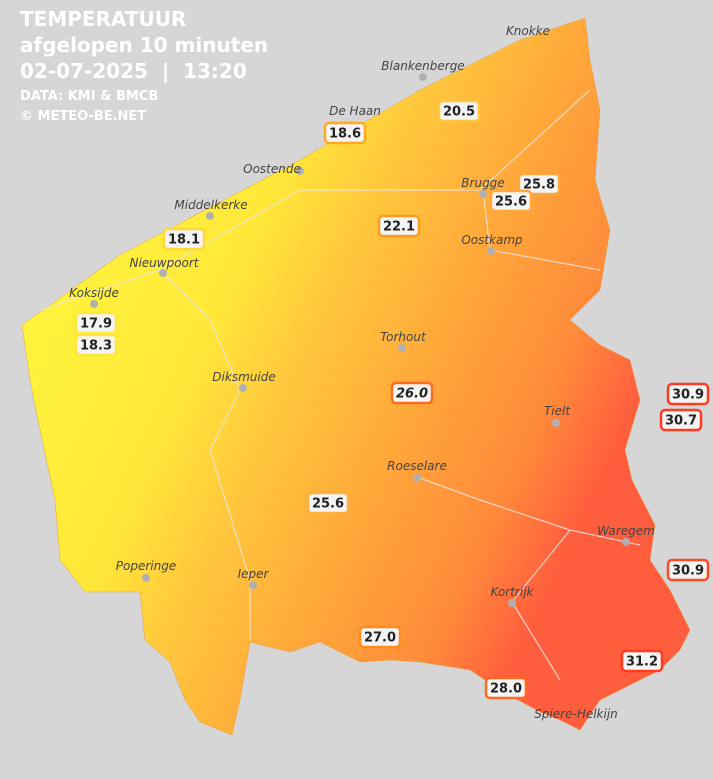 The image size is (713, 779). I want to click on station-value: 25.8, so click(539, 185).